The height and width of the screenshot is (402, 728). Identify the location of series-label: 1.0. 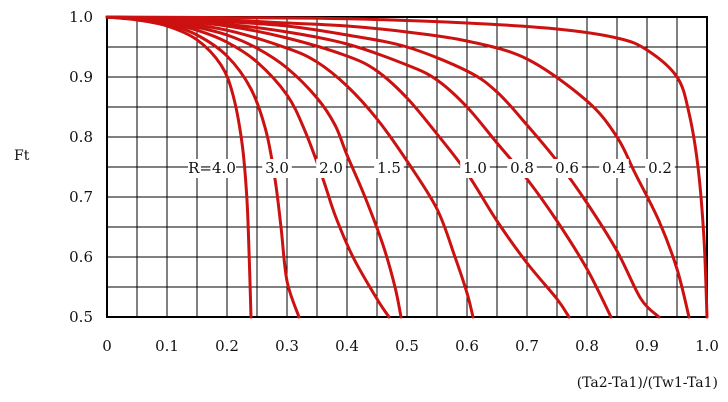
(475, 168).